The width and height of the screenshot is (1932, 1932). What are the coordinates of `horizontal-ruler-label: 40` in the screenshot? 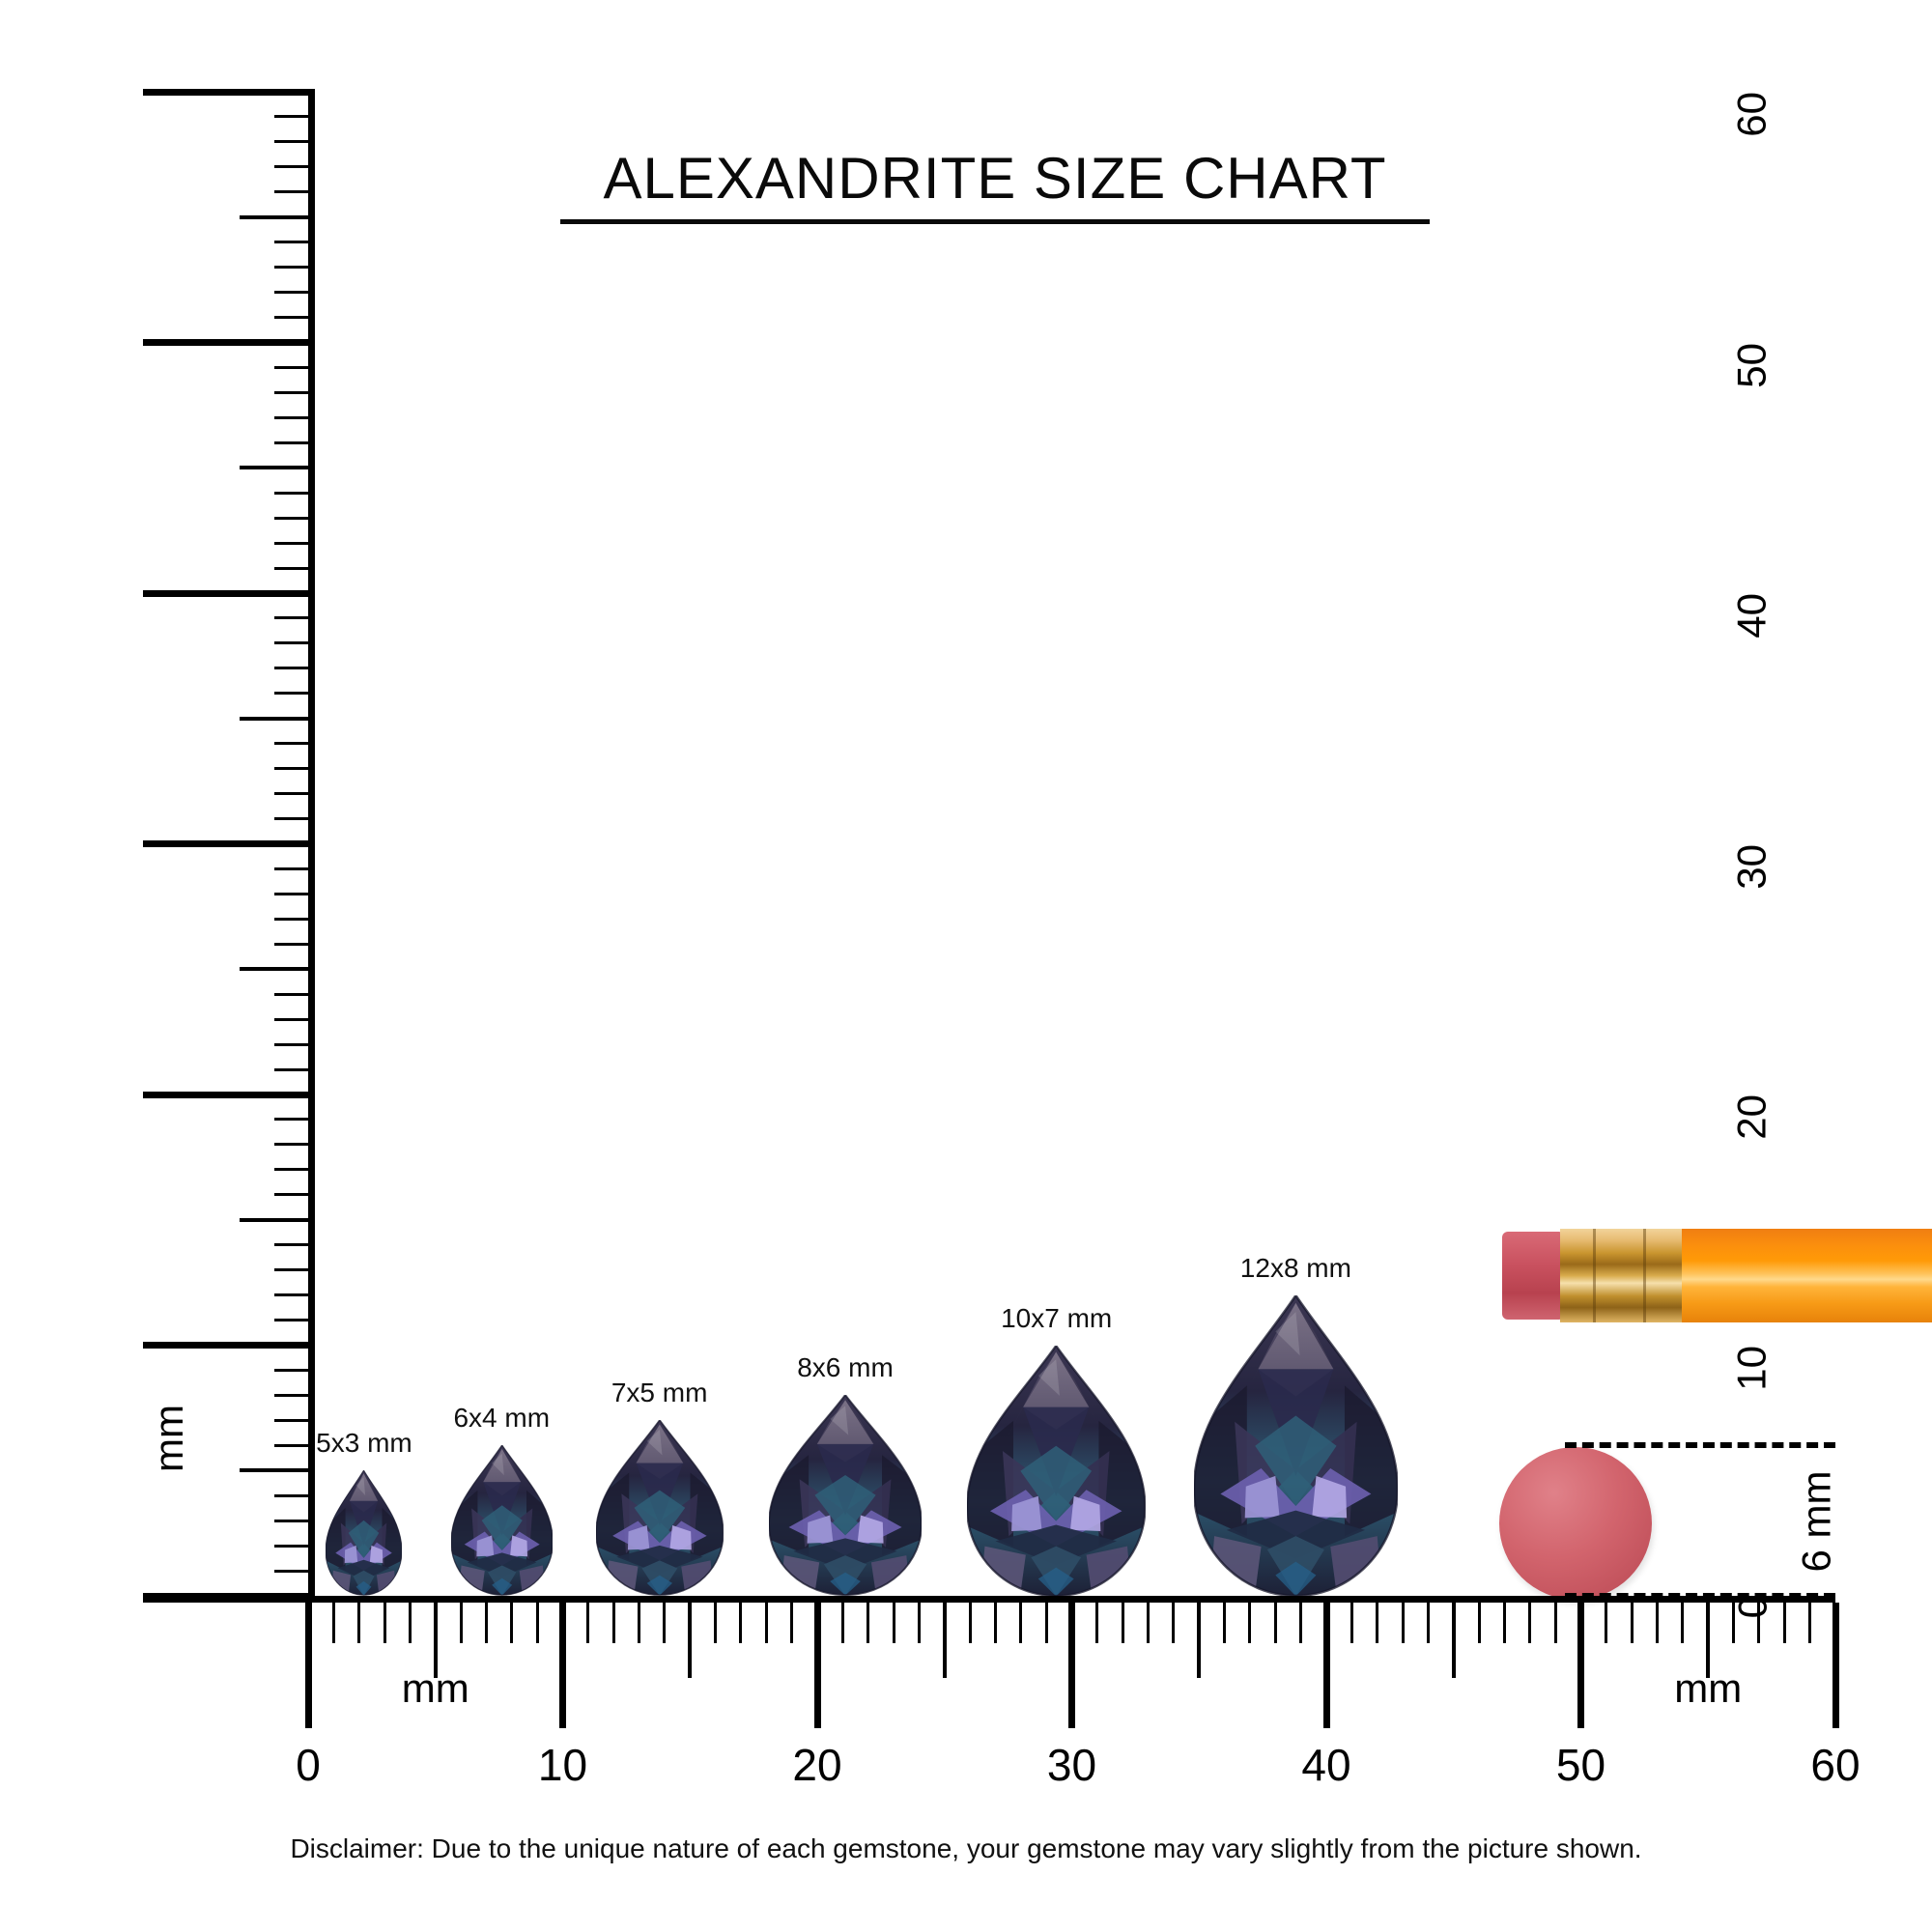 It's located at (1326, 1765).